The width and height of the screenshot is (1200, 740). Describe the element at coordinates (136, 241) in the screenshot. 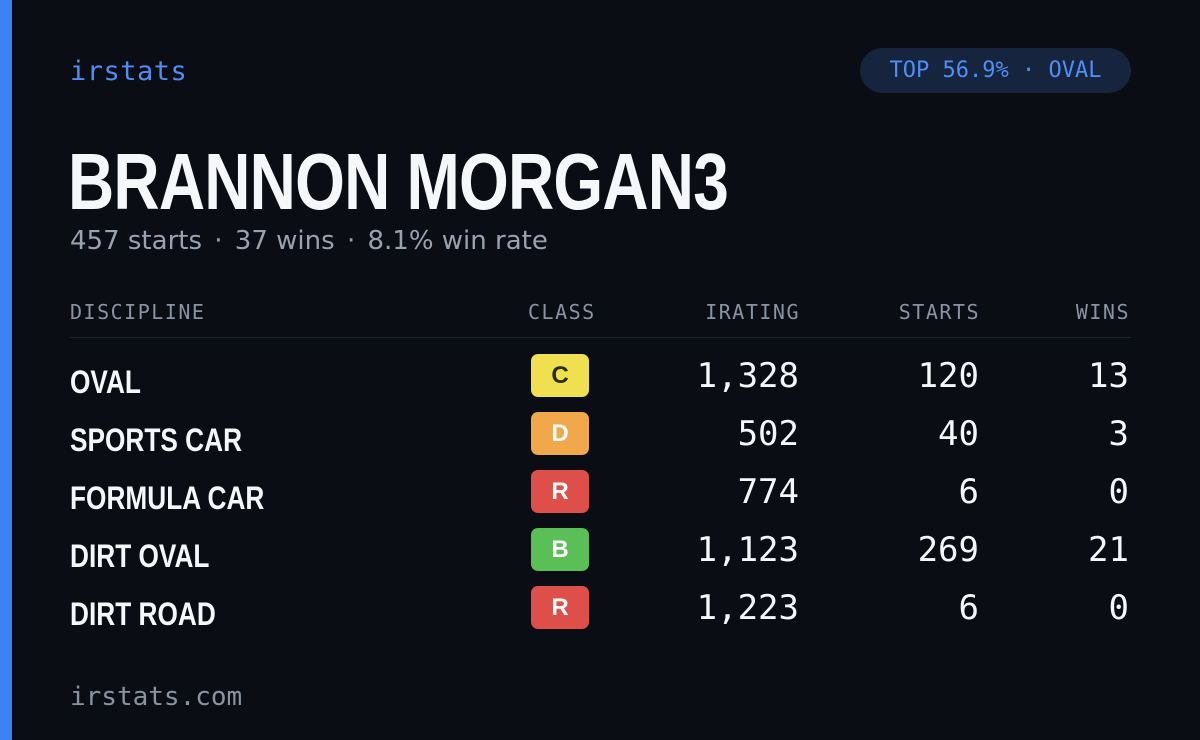

I see `summary-starts: 457 starts` at that location.